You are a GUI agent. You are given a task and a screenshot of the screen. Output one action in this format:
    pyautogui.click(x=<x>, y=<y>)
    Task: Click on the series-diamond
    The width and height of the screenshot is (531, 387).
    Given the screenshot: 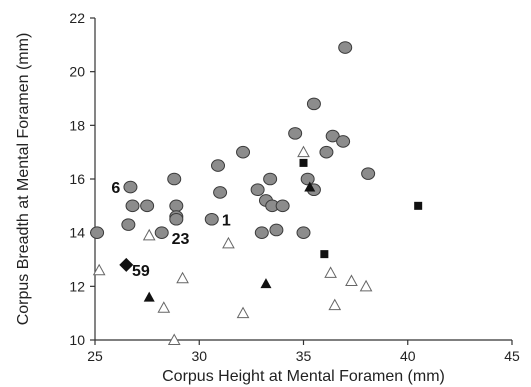 What is the action you would take?
    pyautogui.click(x=126, y=264)
    